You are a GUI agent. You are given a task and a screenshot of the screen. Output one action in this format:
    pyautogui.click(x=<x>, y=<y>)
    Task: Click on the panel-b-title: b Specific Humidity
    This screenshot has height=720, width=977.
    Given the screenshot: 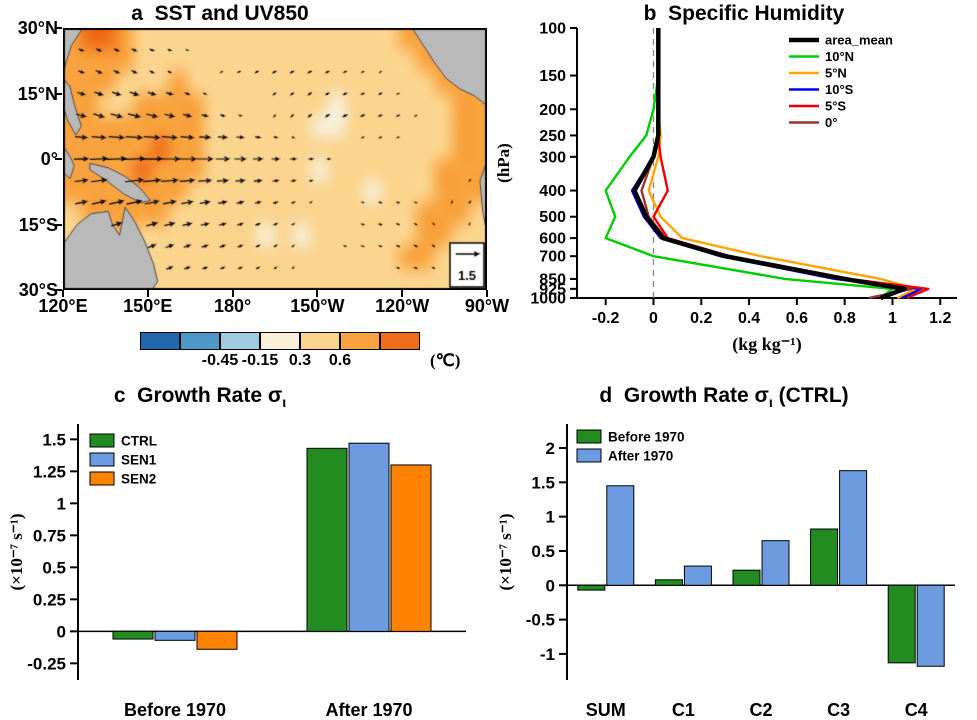 What is the action you would take?
    pyautogui.click(x=744, y=13)
    